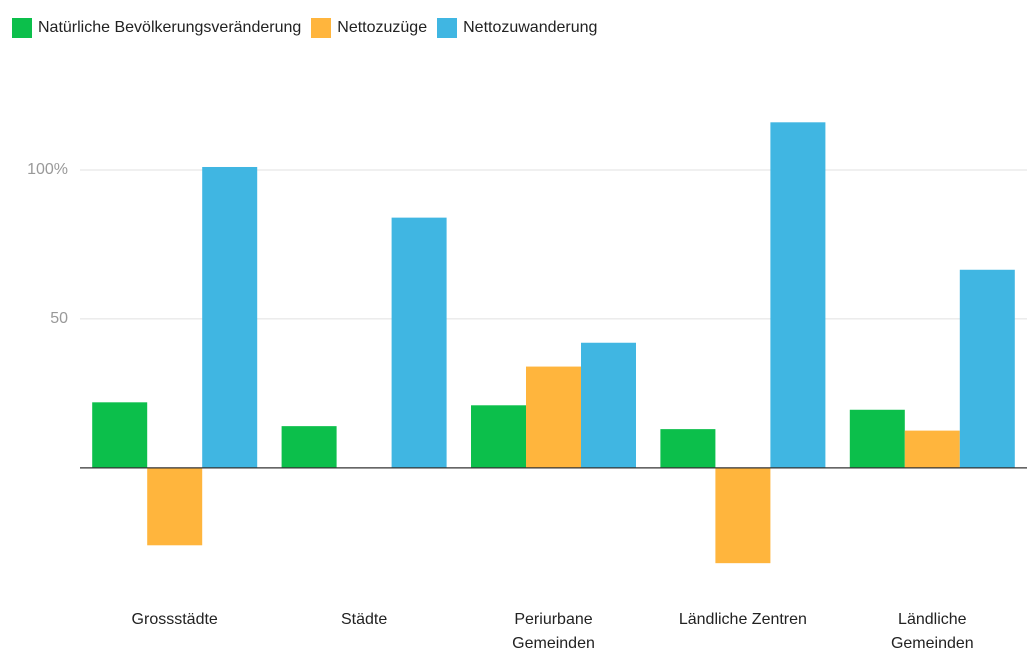 Image resolution: width=1027 pixels, height=656 pixels. I want to click on x-tick-label: Ländliche Zentren, so click(742, 619).